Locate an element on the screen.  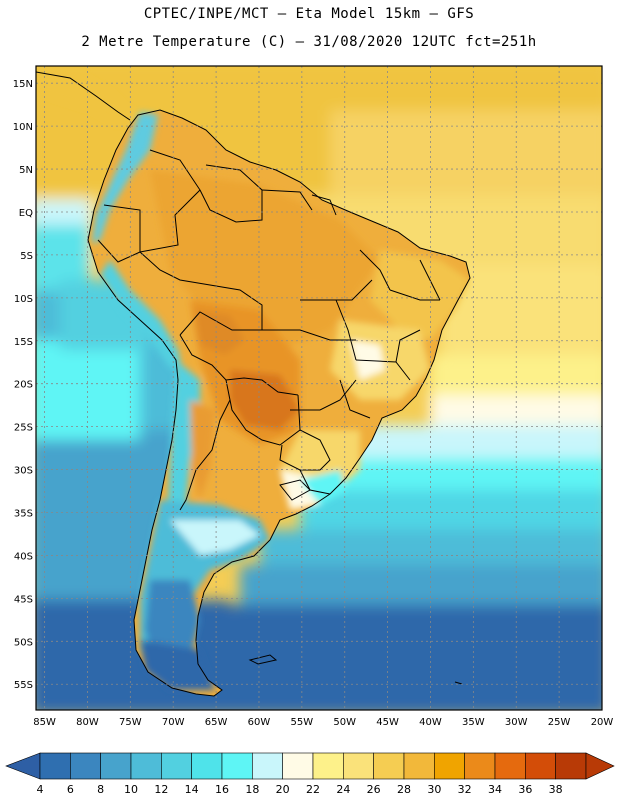
lon-tick-label: 45W is located at coordinates (387, 722).